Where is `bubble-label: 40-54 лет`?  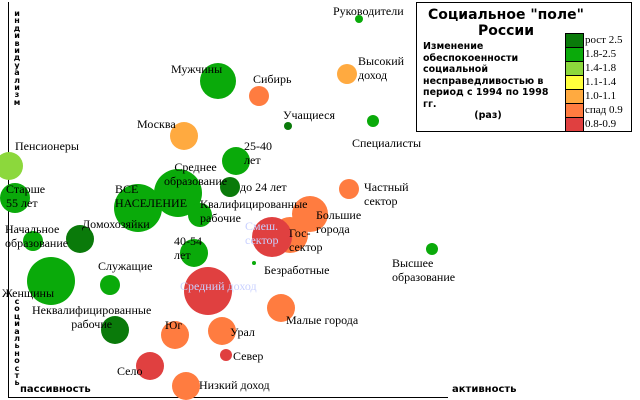 bubble-label: 40-54 лет is located at coordinates (188, 248).